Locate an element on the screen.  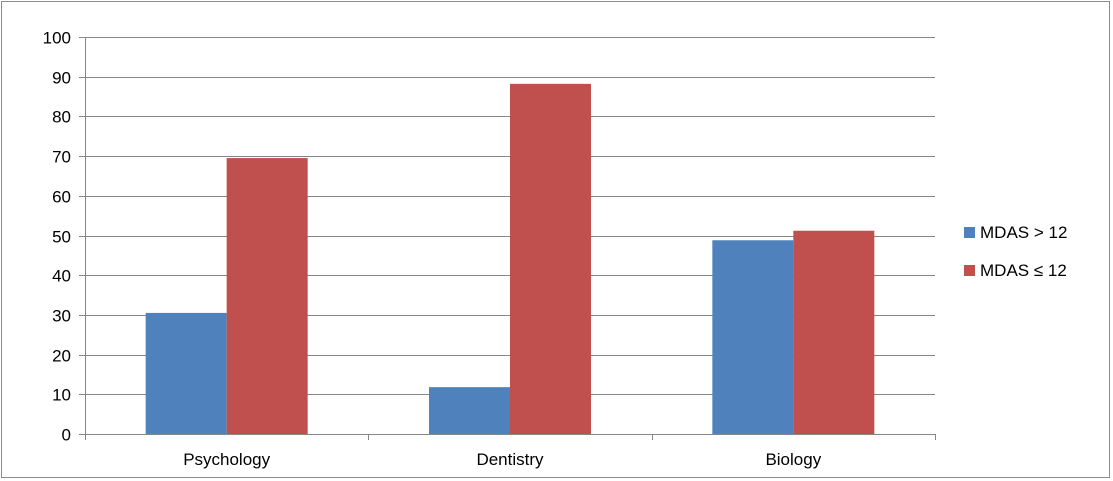
y-tick-label: 10 is located at coordinates (61, 395).